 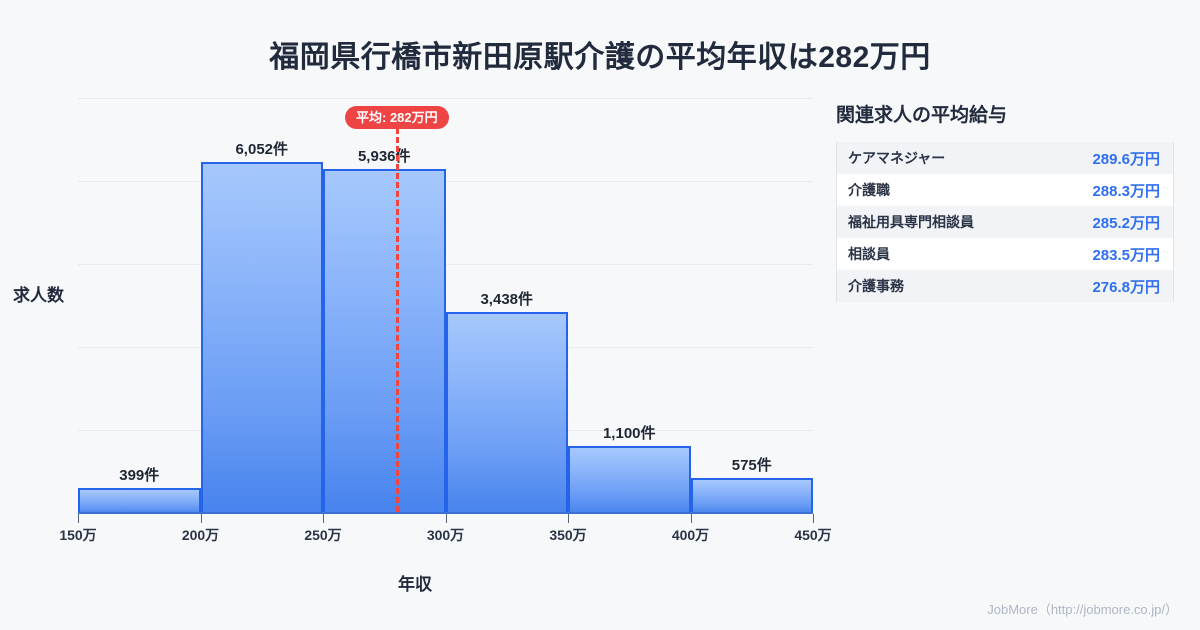 What do you see at coordinates (897, 158) in the screenshot?
I see `salary-row-name: ケアマネジャー` at bounding box center [897, 158].